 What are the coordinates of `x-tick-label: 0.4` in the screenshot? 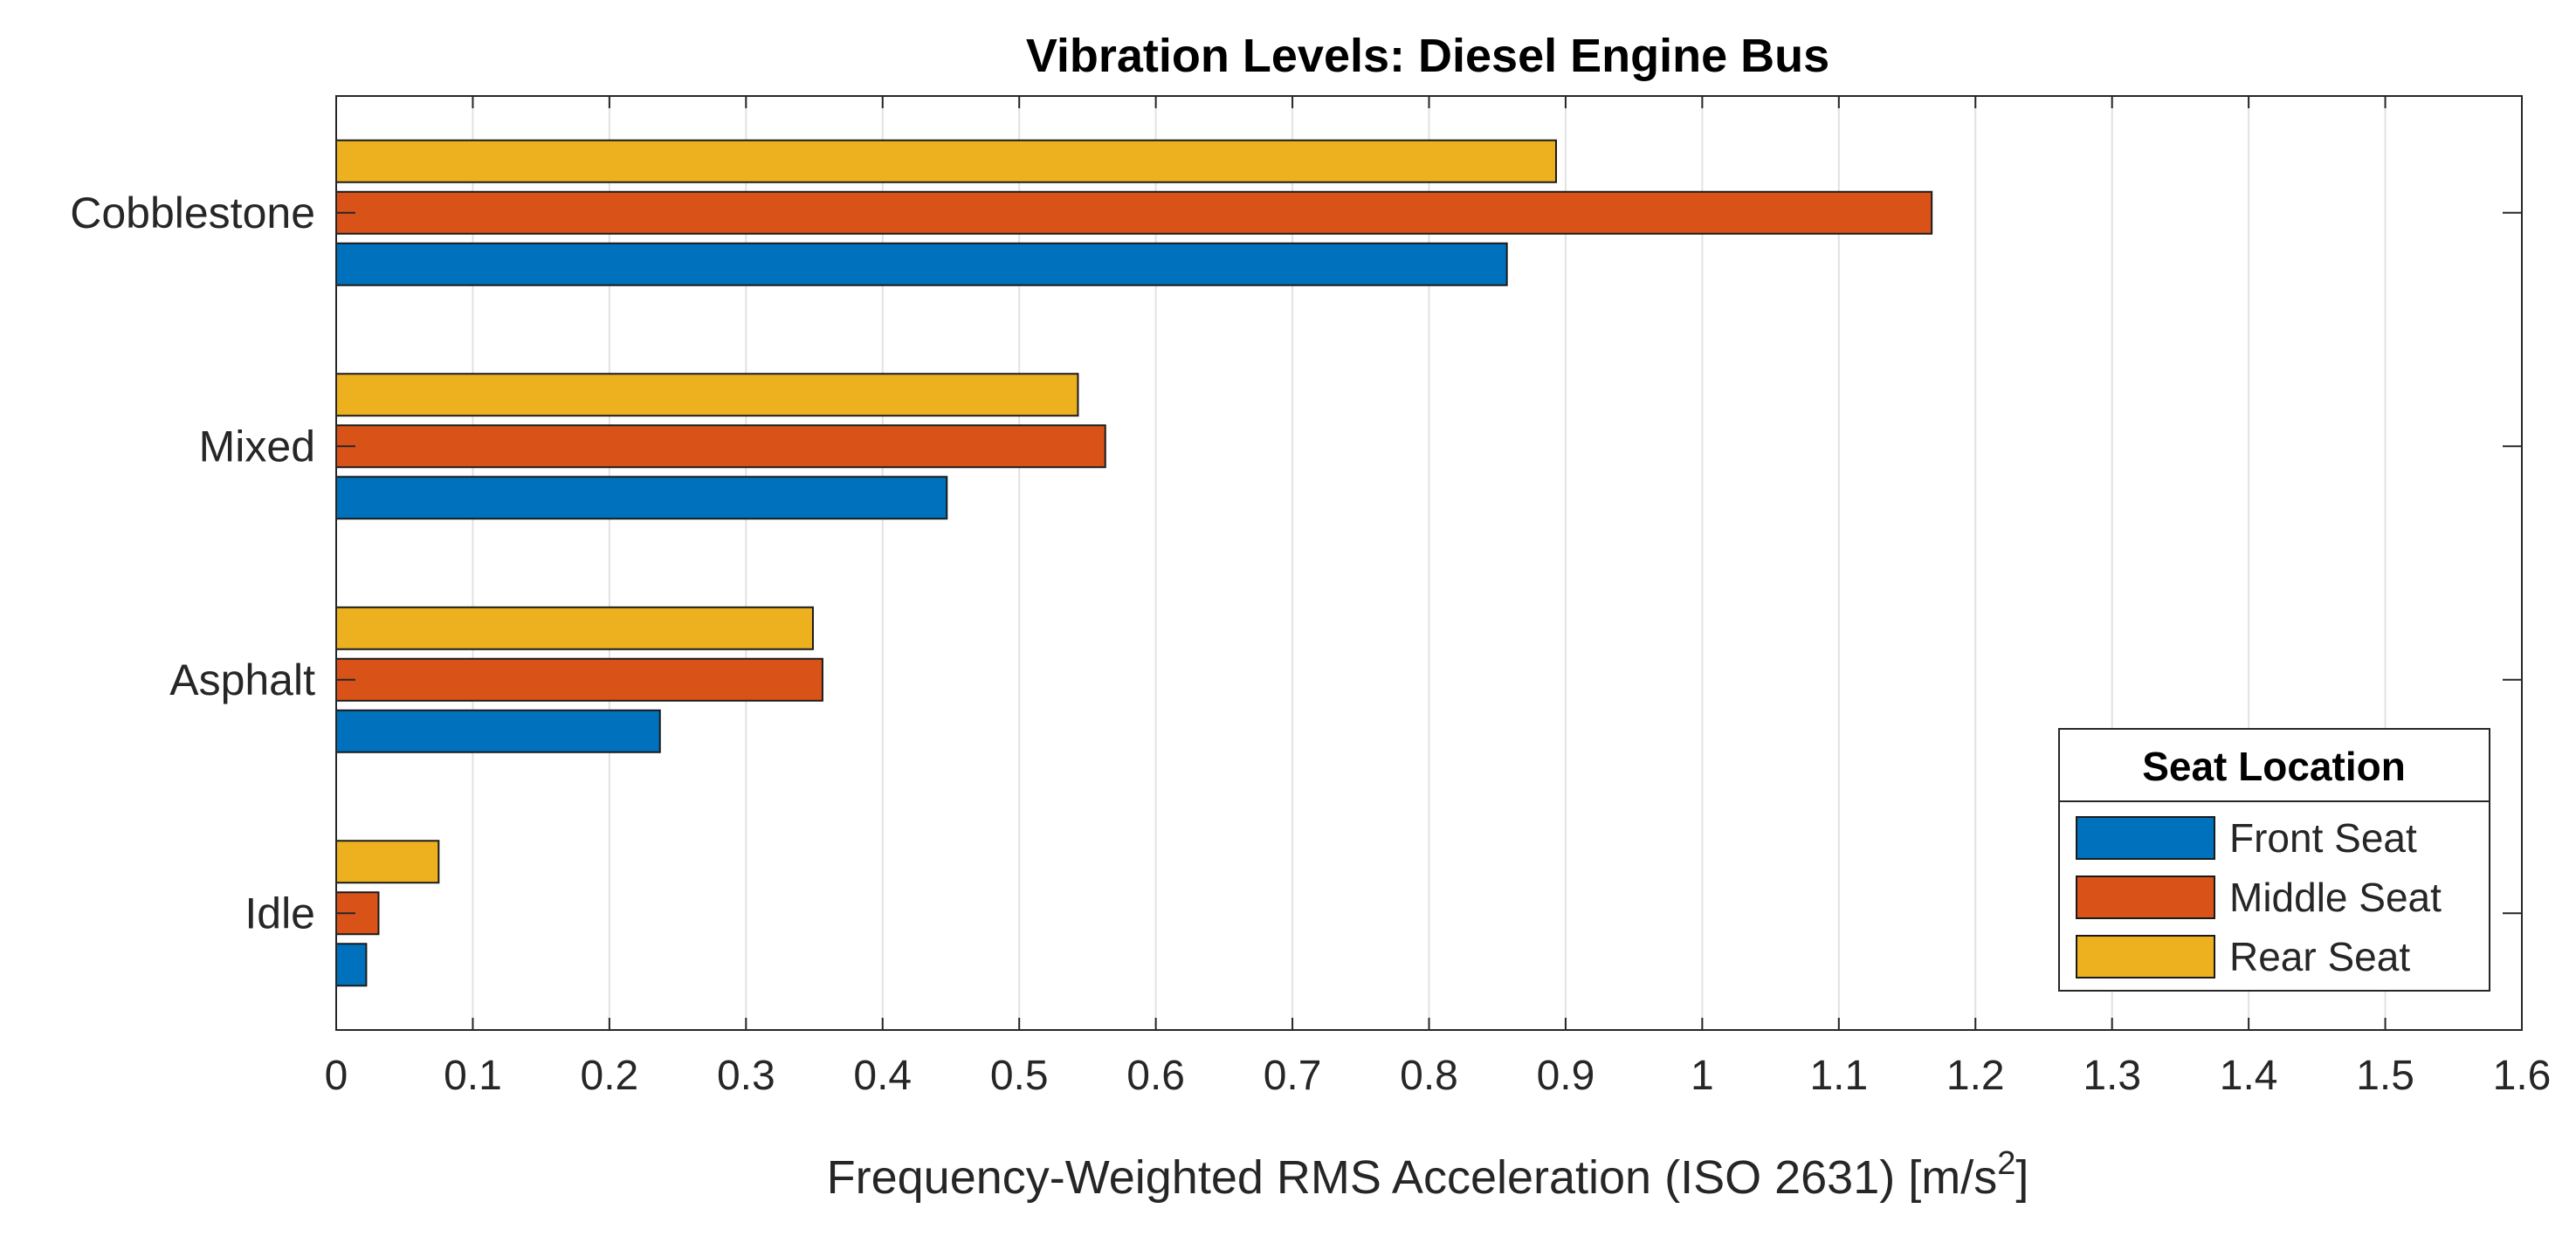 It's located at (882, 1076).